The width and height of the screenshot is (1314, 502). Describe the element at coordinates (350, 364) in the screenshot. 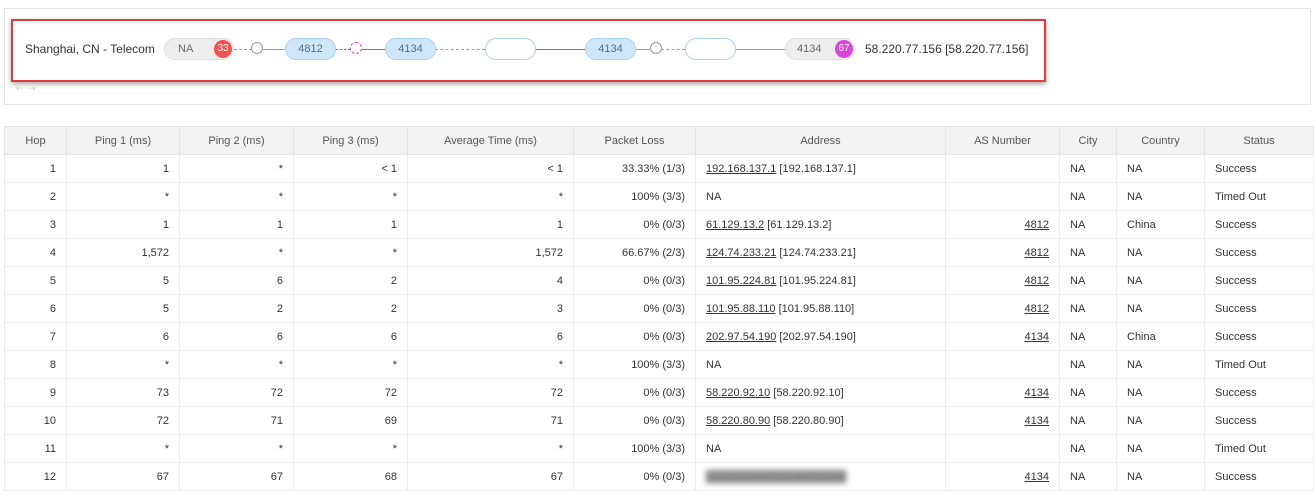

I see `ping3-cell: *` at that location.